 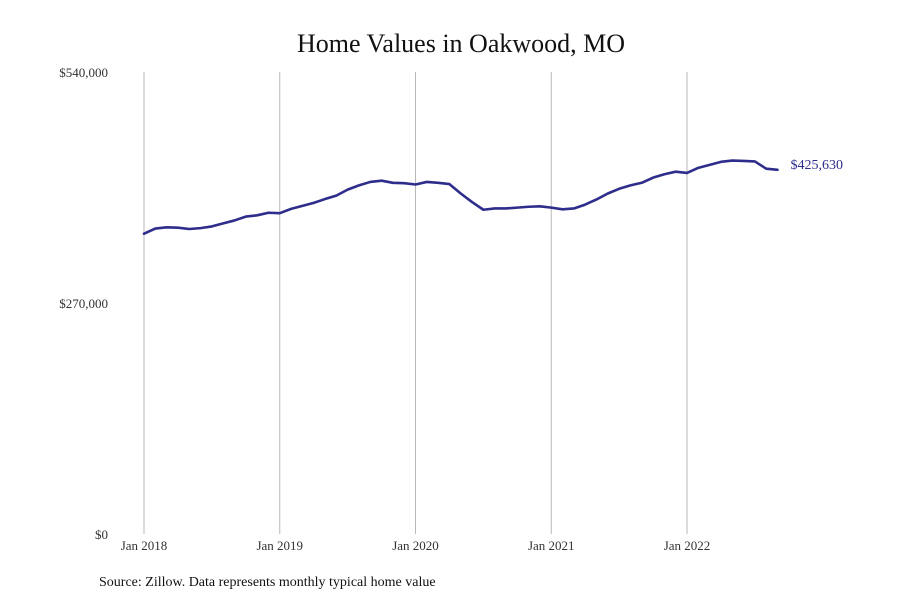 What do you see at coordinates (83, 72) in the screenshot?
I see `y-tick-label: $540,000` at bounding box center [83, 72].